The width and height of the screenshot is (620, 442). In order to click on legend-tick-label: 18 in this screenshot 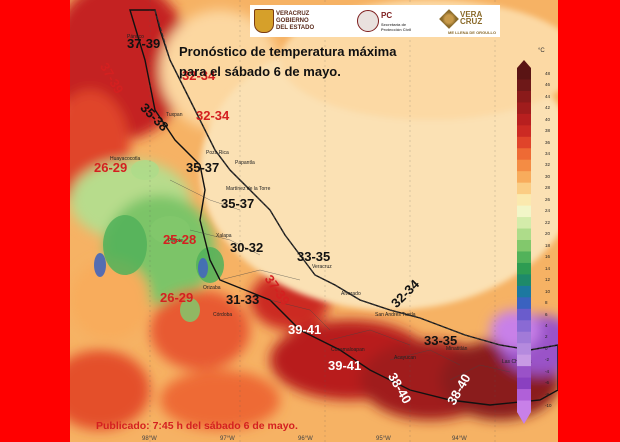, I will do `click(548, 245)`.